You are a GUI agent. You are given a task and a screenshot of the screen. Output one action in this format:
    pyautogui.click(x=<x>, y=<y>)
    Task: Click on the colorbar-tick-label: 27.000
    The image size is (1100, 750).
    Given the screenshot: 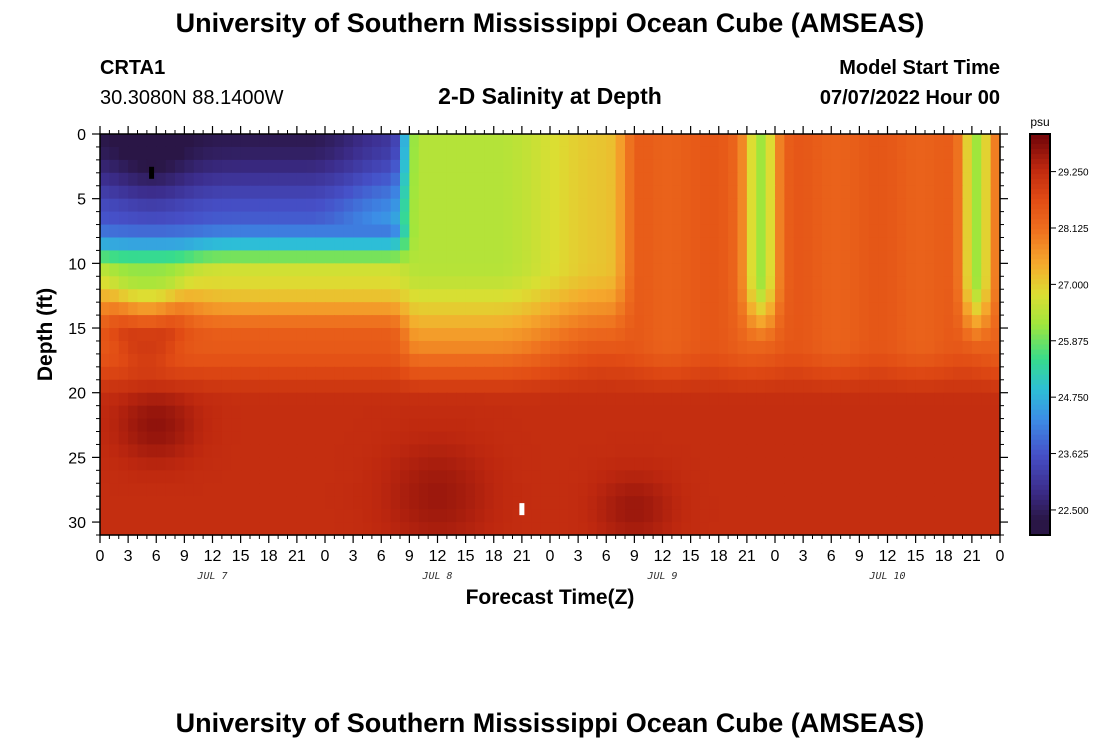 What is the action you would take?
    pyautogui.click(x=1073, y=285)
    